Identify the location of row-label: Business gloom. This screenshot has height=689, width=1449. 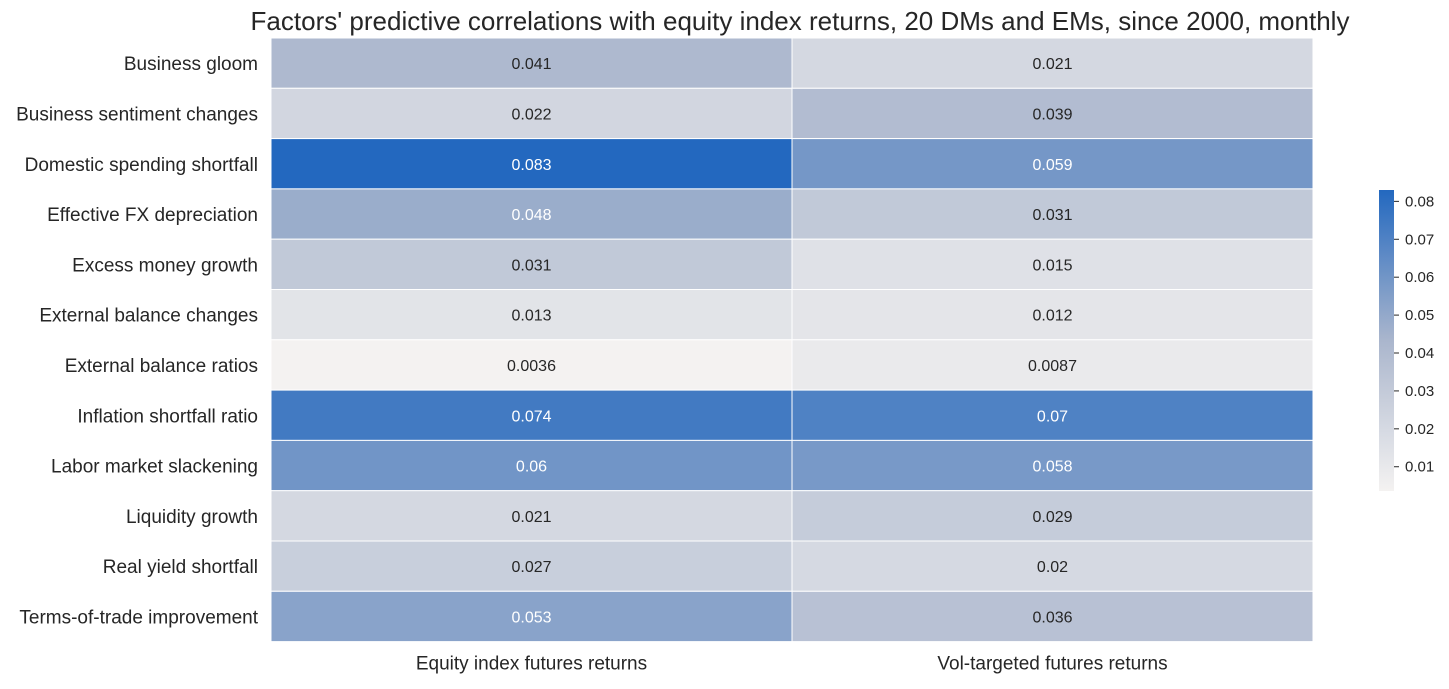
(191, 64).